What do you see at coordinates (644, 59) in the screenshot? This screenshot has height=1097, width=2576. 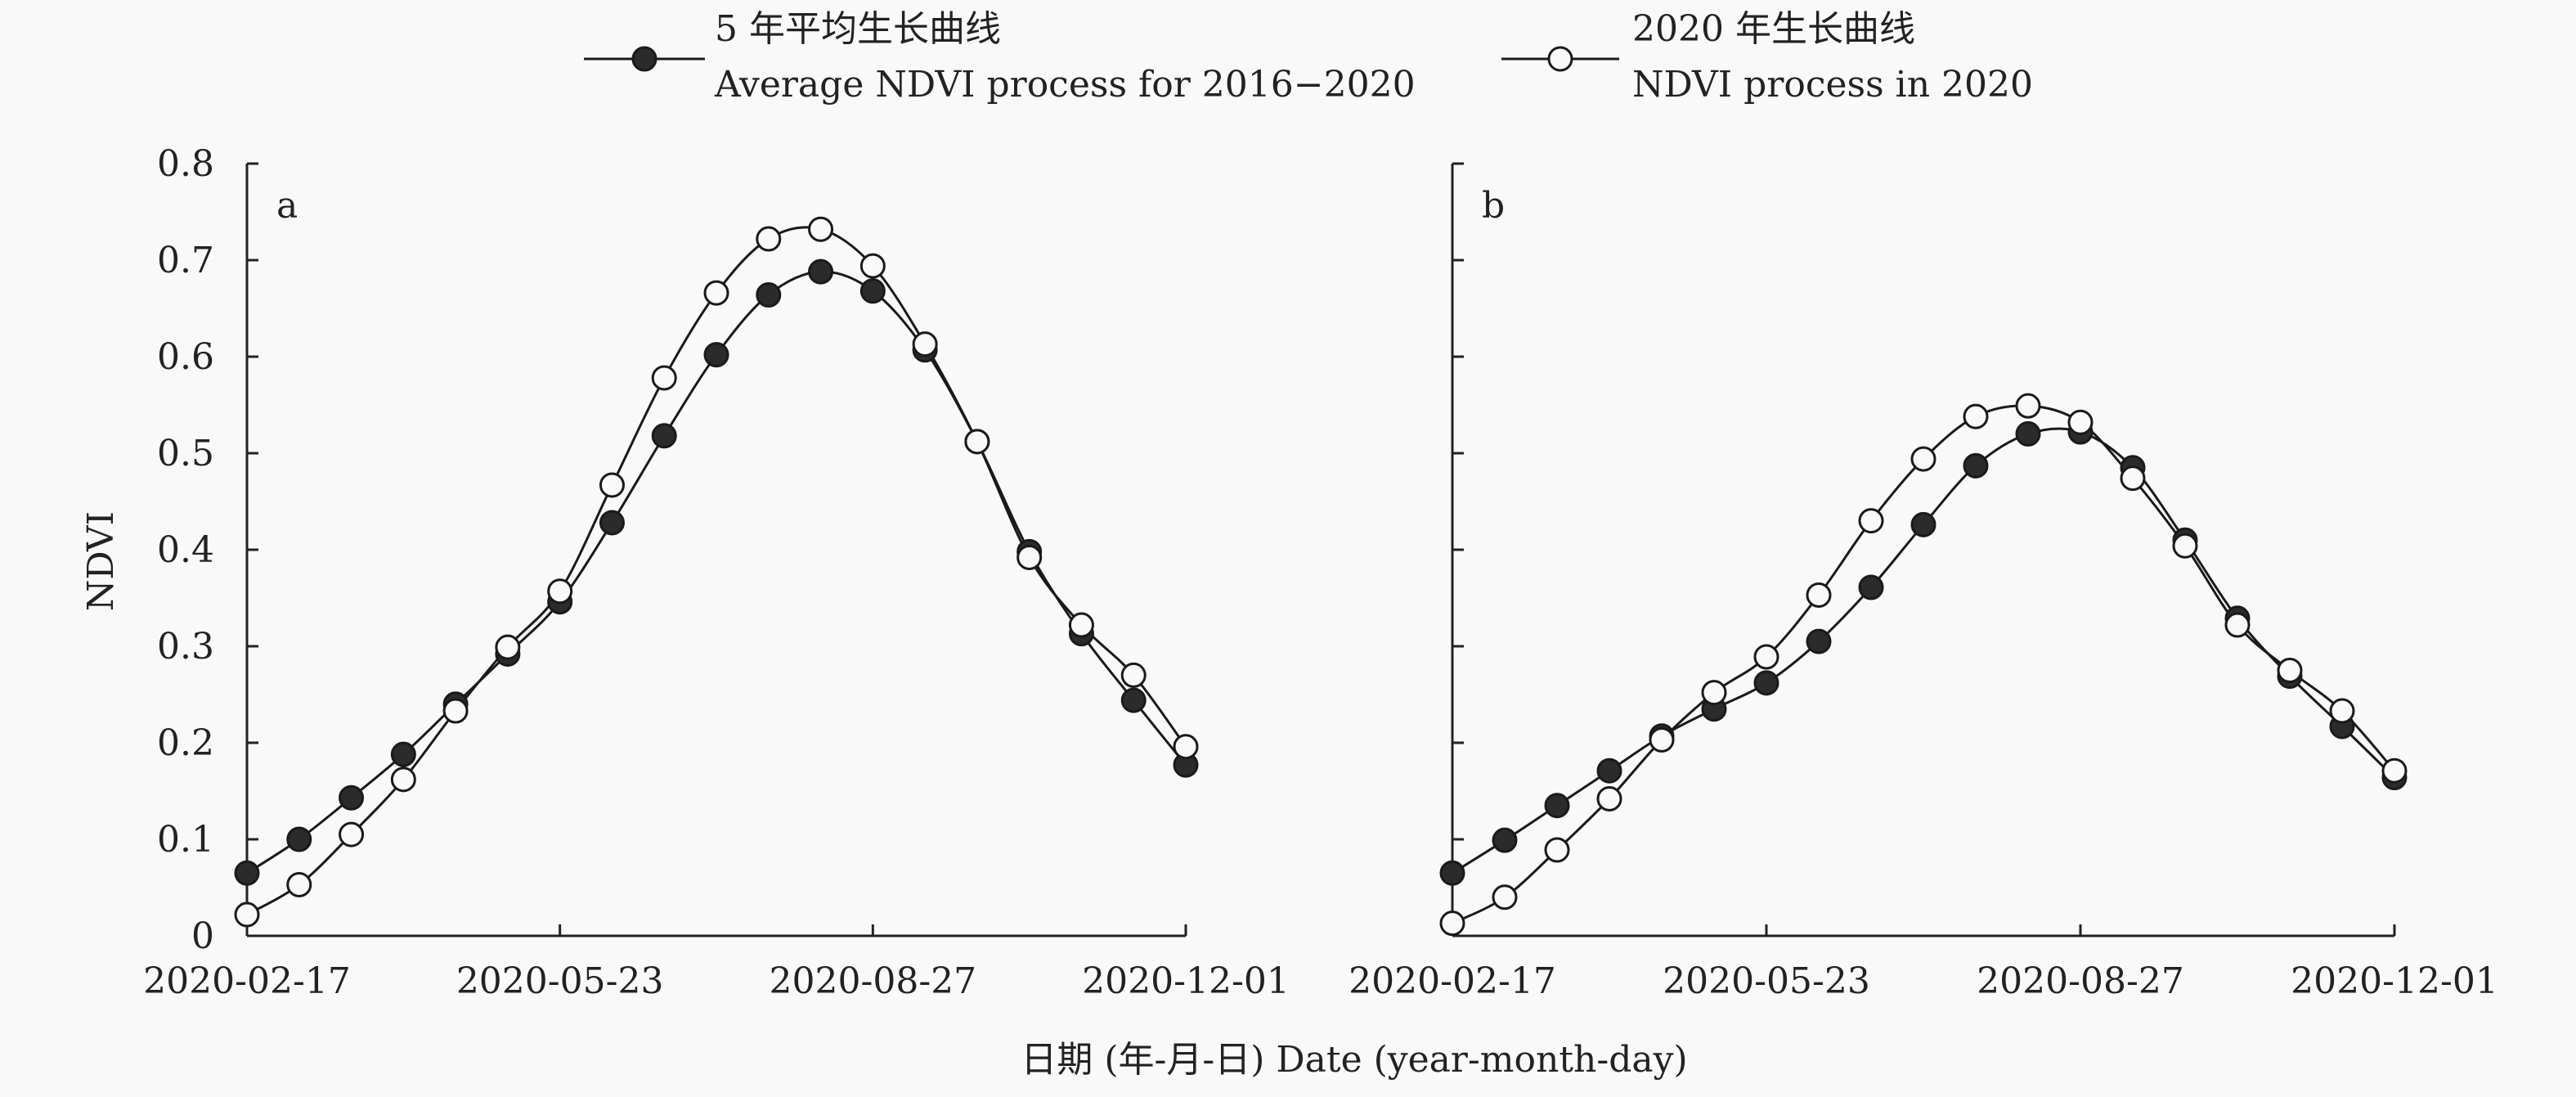 I see `legend-marker-filled` at bounding box center [644, 59].